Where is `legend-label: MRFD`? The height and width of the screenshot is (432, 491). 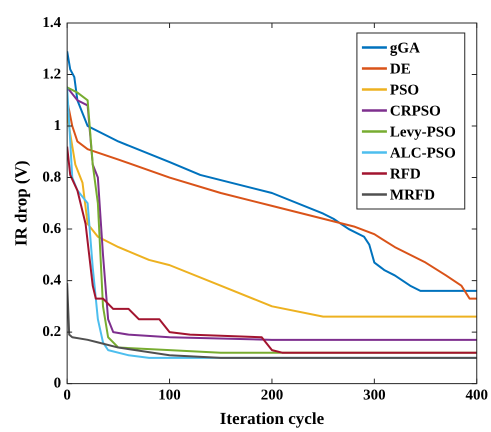
legend-label: MRFD is located at coordinates (413, 195).